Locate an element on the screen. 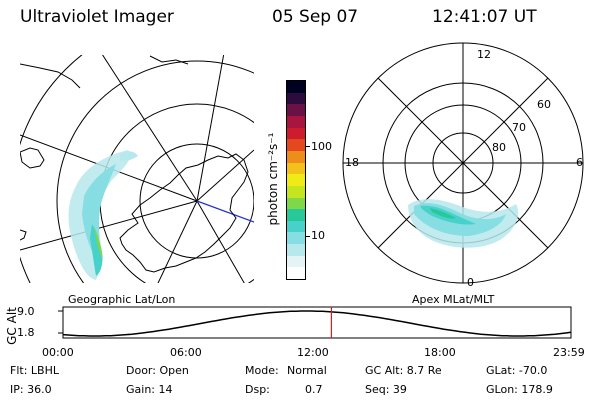 The height and width of the screenshot is (400, 600). timeline-xtick-0: 00:00 is located at coordinates (58, 352).